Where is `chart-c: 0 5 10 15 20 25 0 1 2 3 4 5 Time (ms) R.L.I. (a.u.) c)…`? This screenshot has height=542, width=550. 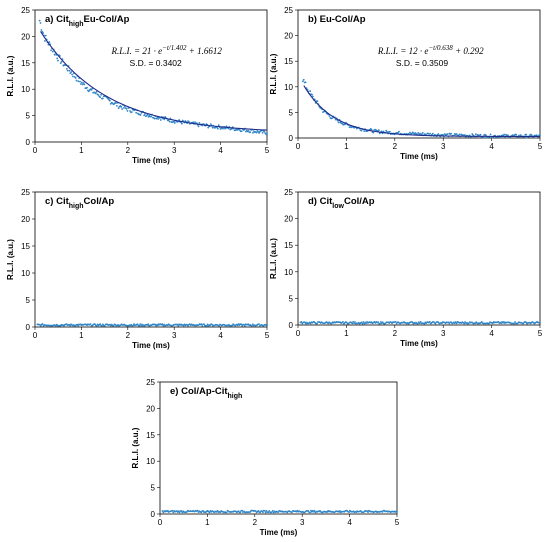 chart-c: 0 5 10 15 20 25 0 1 2 3 4 5 Time (ms) R.L.I. (a.u.) c)… is located at coordinates (138, 269).